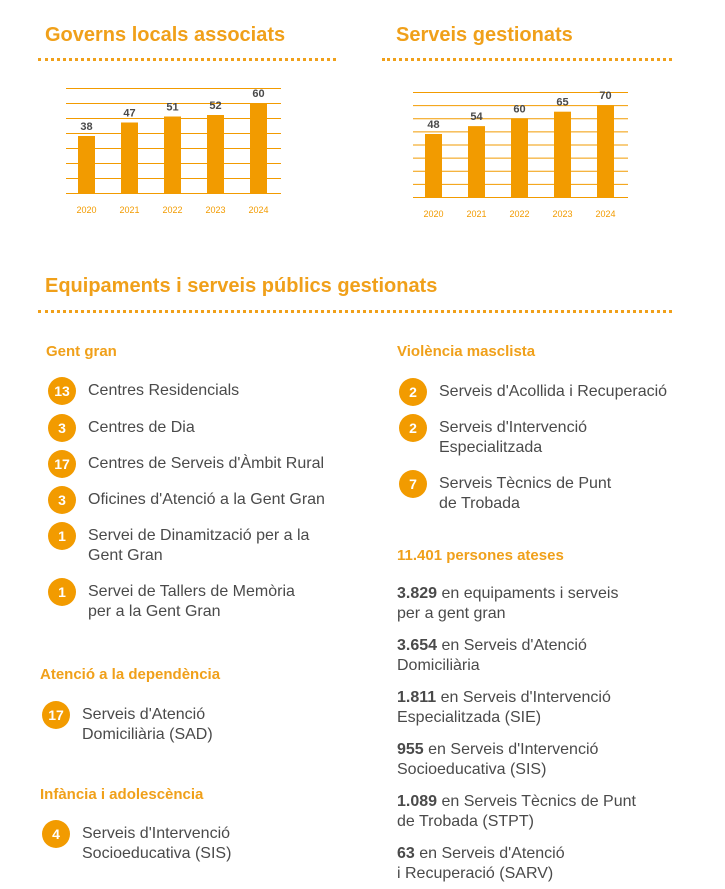 The height and width of the screenshot is (889, 725). I want to click on count-badge: 1, so click(62, 536).